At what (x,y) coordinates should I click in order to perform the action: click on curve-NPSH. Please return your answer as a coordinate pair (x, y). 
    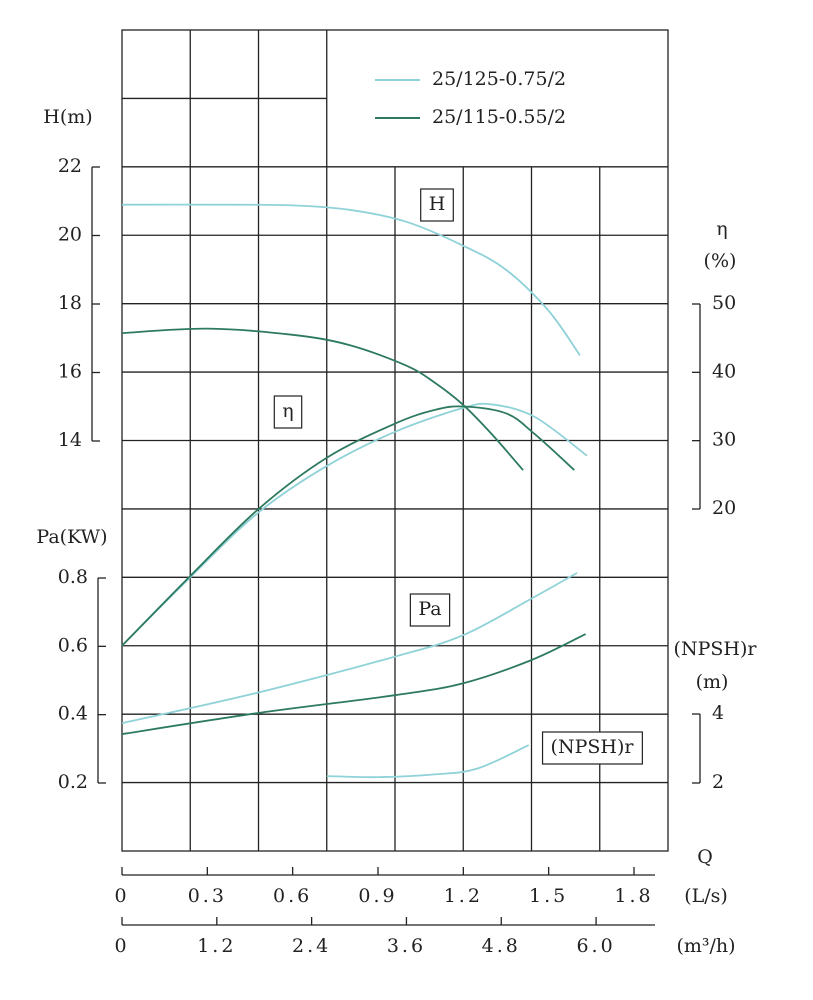
    Looking at the image, I should click on (428, 761).